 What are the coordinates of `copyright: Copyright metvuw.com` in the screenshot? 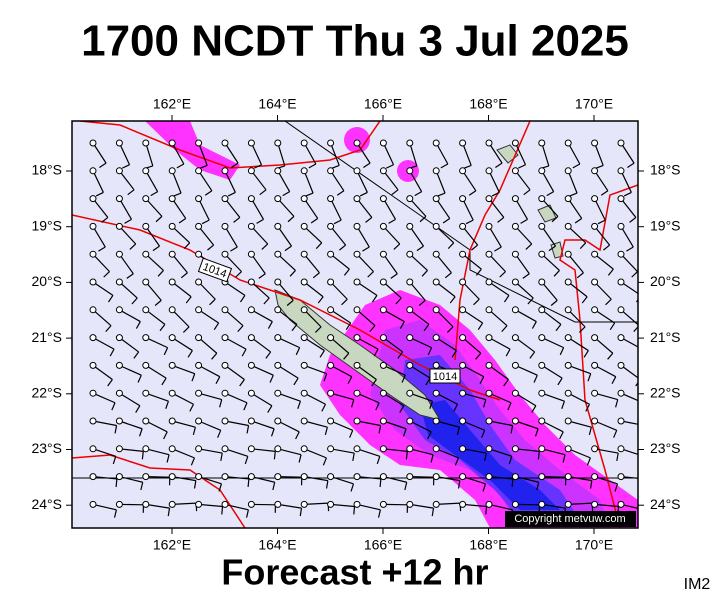 It's located at (569, 519).